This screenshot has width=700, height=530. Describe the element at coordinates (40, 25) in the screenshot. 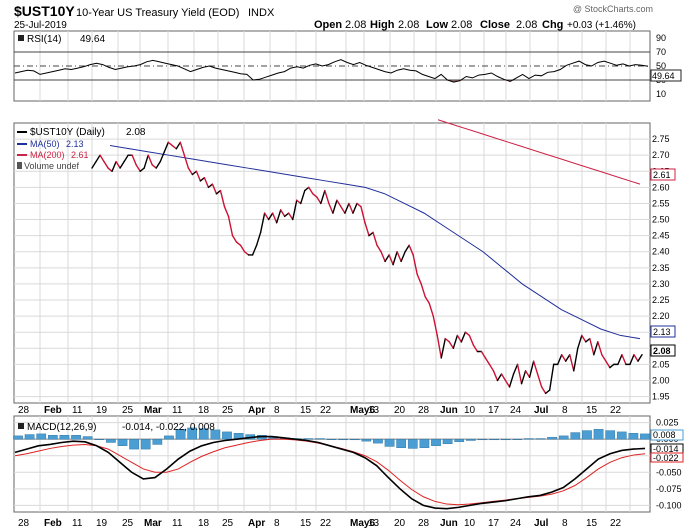

I see `chart-date: 25-Jul-2019` at that location.